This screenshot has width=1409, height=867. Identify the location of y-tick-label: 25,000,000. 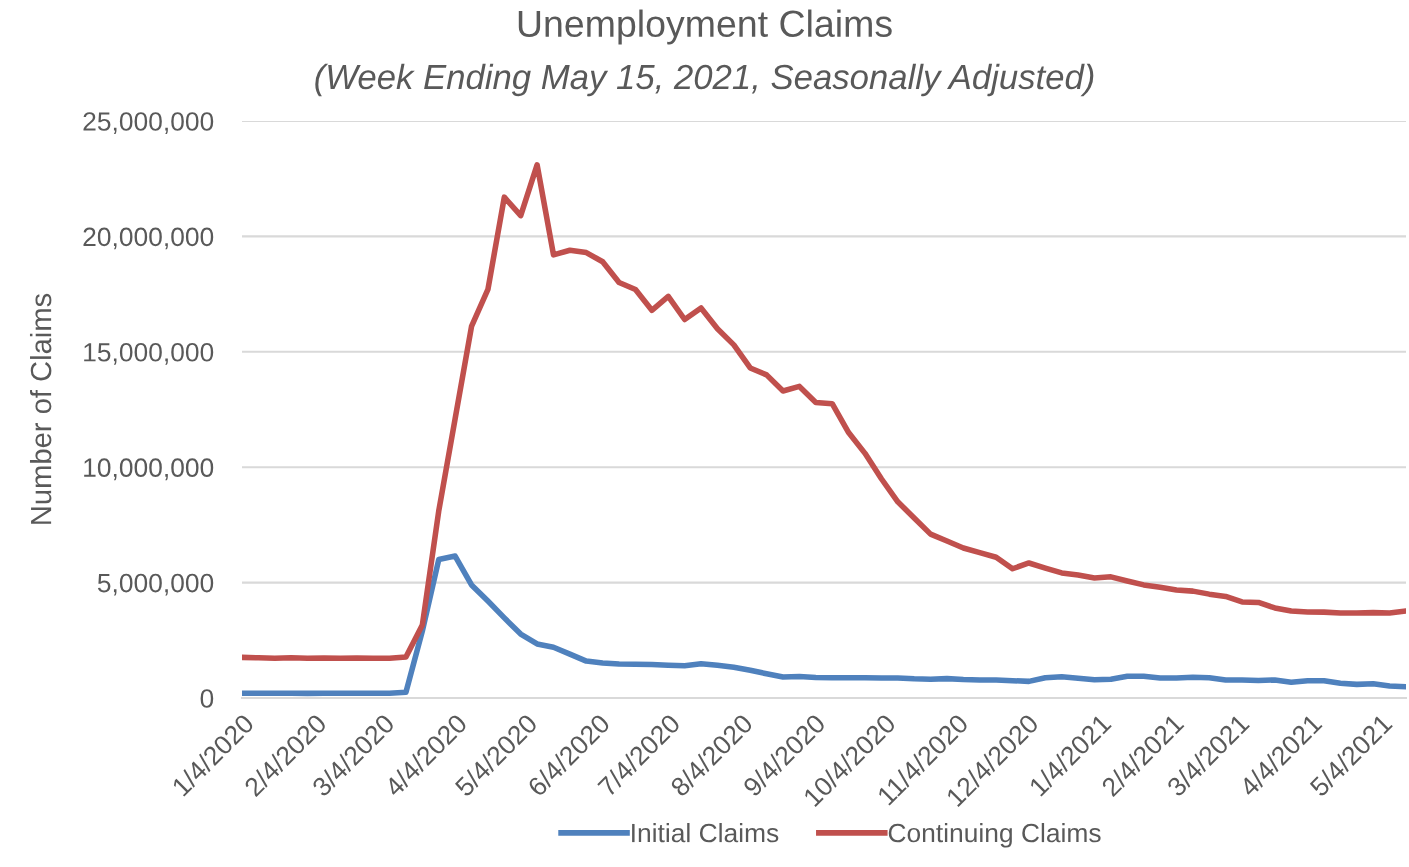
(148, 123).